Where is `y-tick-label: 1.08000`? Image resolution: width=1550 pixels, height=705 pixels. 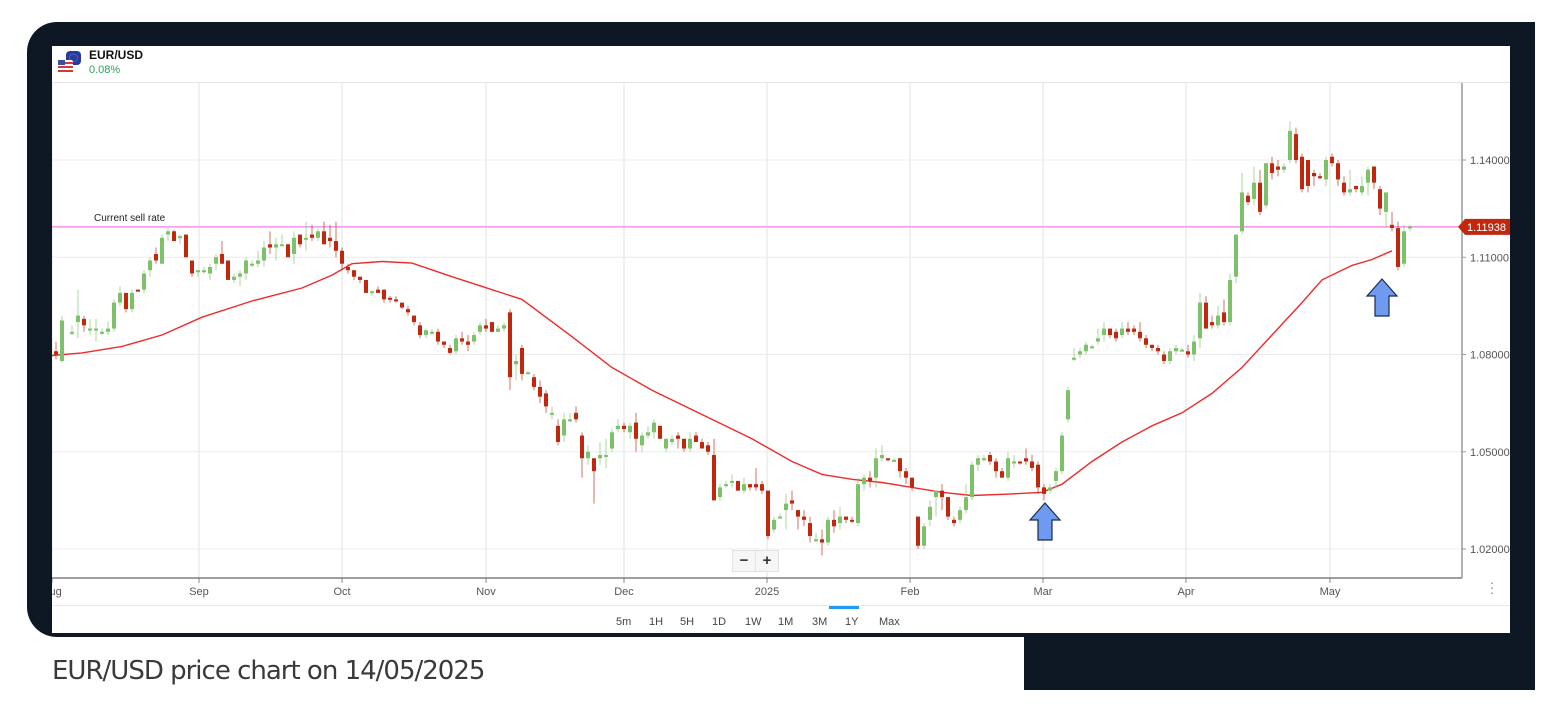 y-tick-label: 1.08000 is located at coordinates (1490, 356).